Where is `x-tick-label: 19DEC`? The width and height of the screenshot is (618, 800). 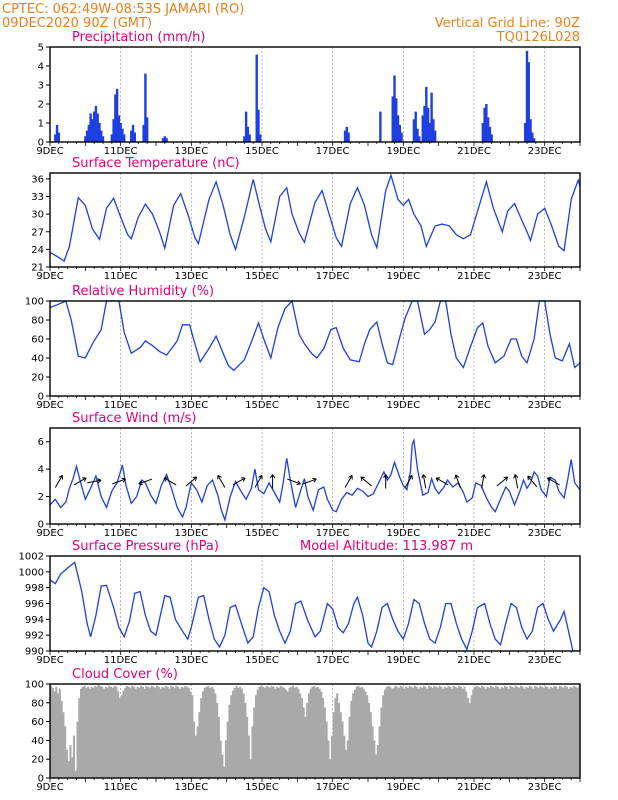 x-tick-label: 19DEC is located at coordinates (403, 405).